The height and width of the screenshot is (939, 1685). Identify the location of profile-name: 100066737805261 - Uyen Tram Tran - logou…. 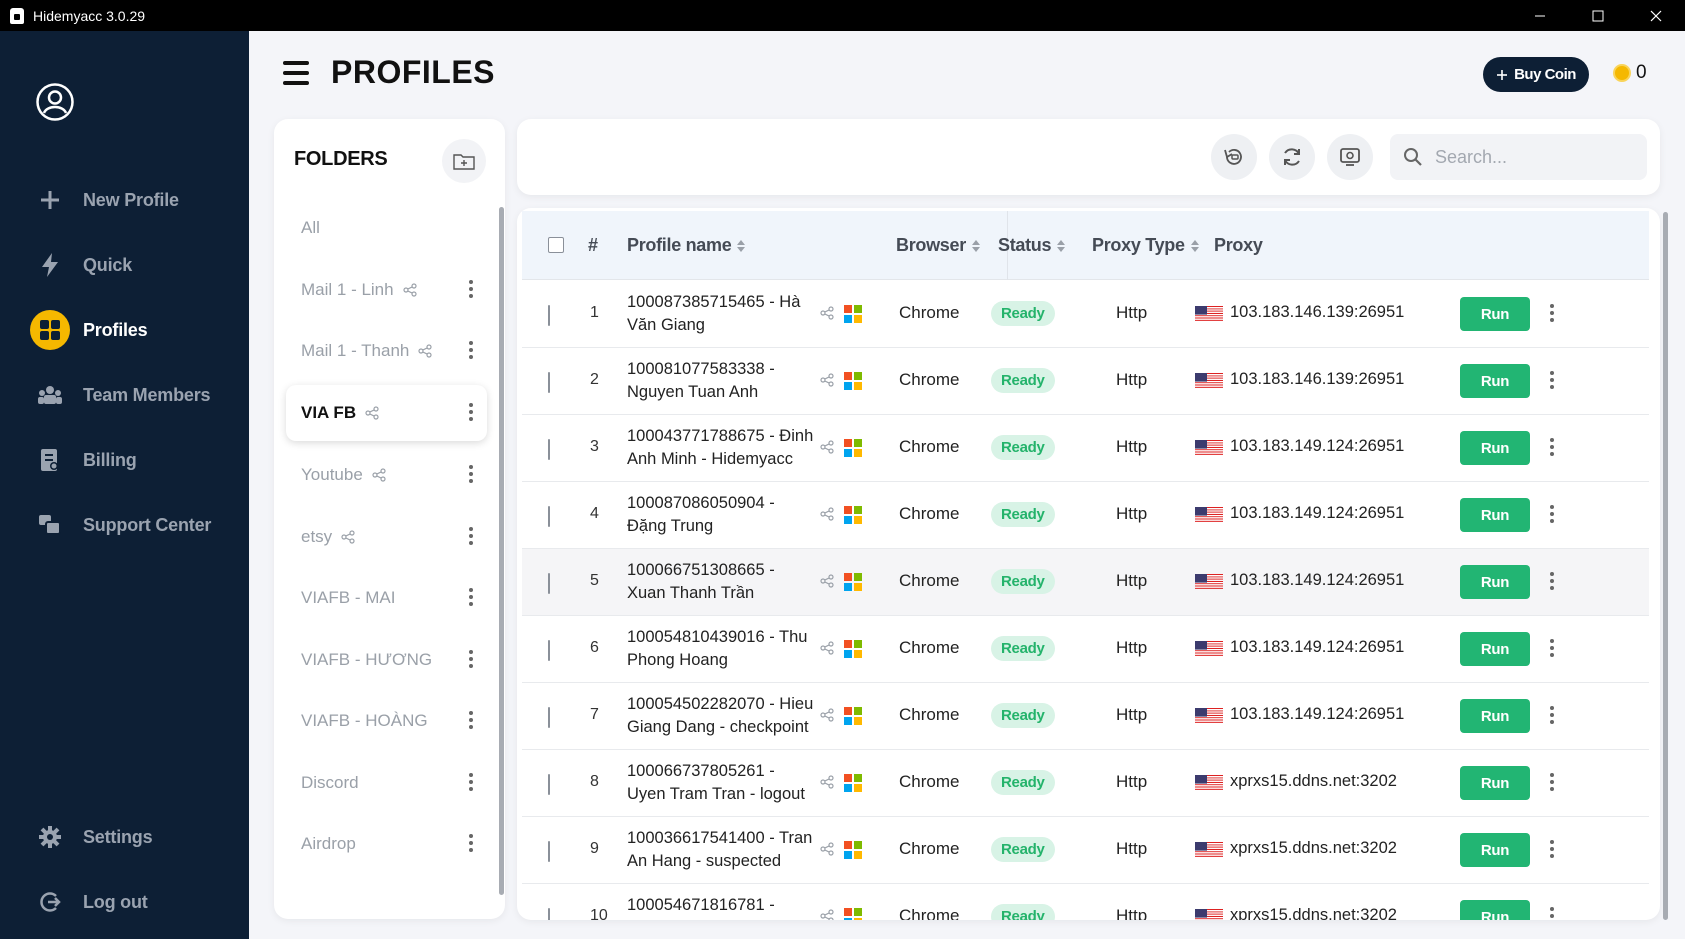
(716, 782).